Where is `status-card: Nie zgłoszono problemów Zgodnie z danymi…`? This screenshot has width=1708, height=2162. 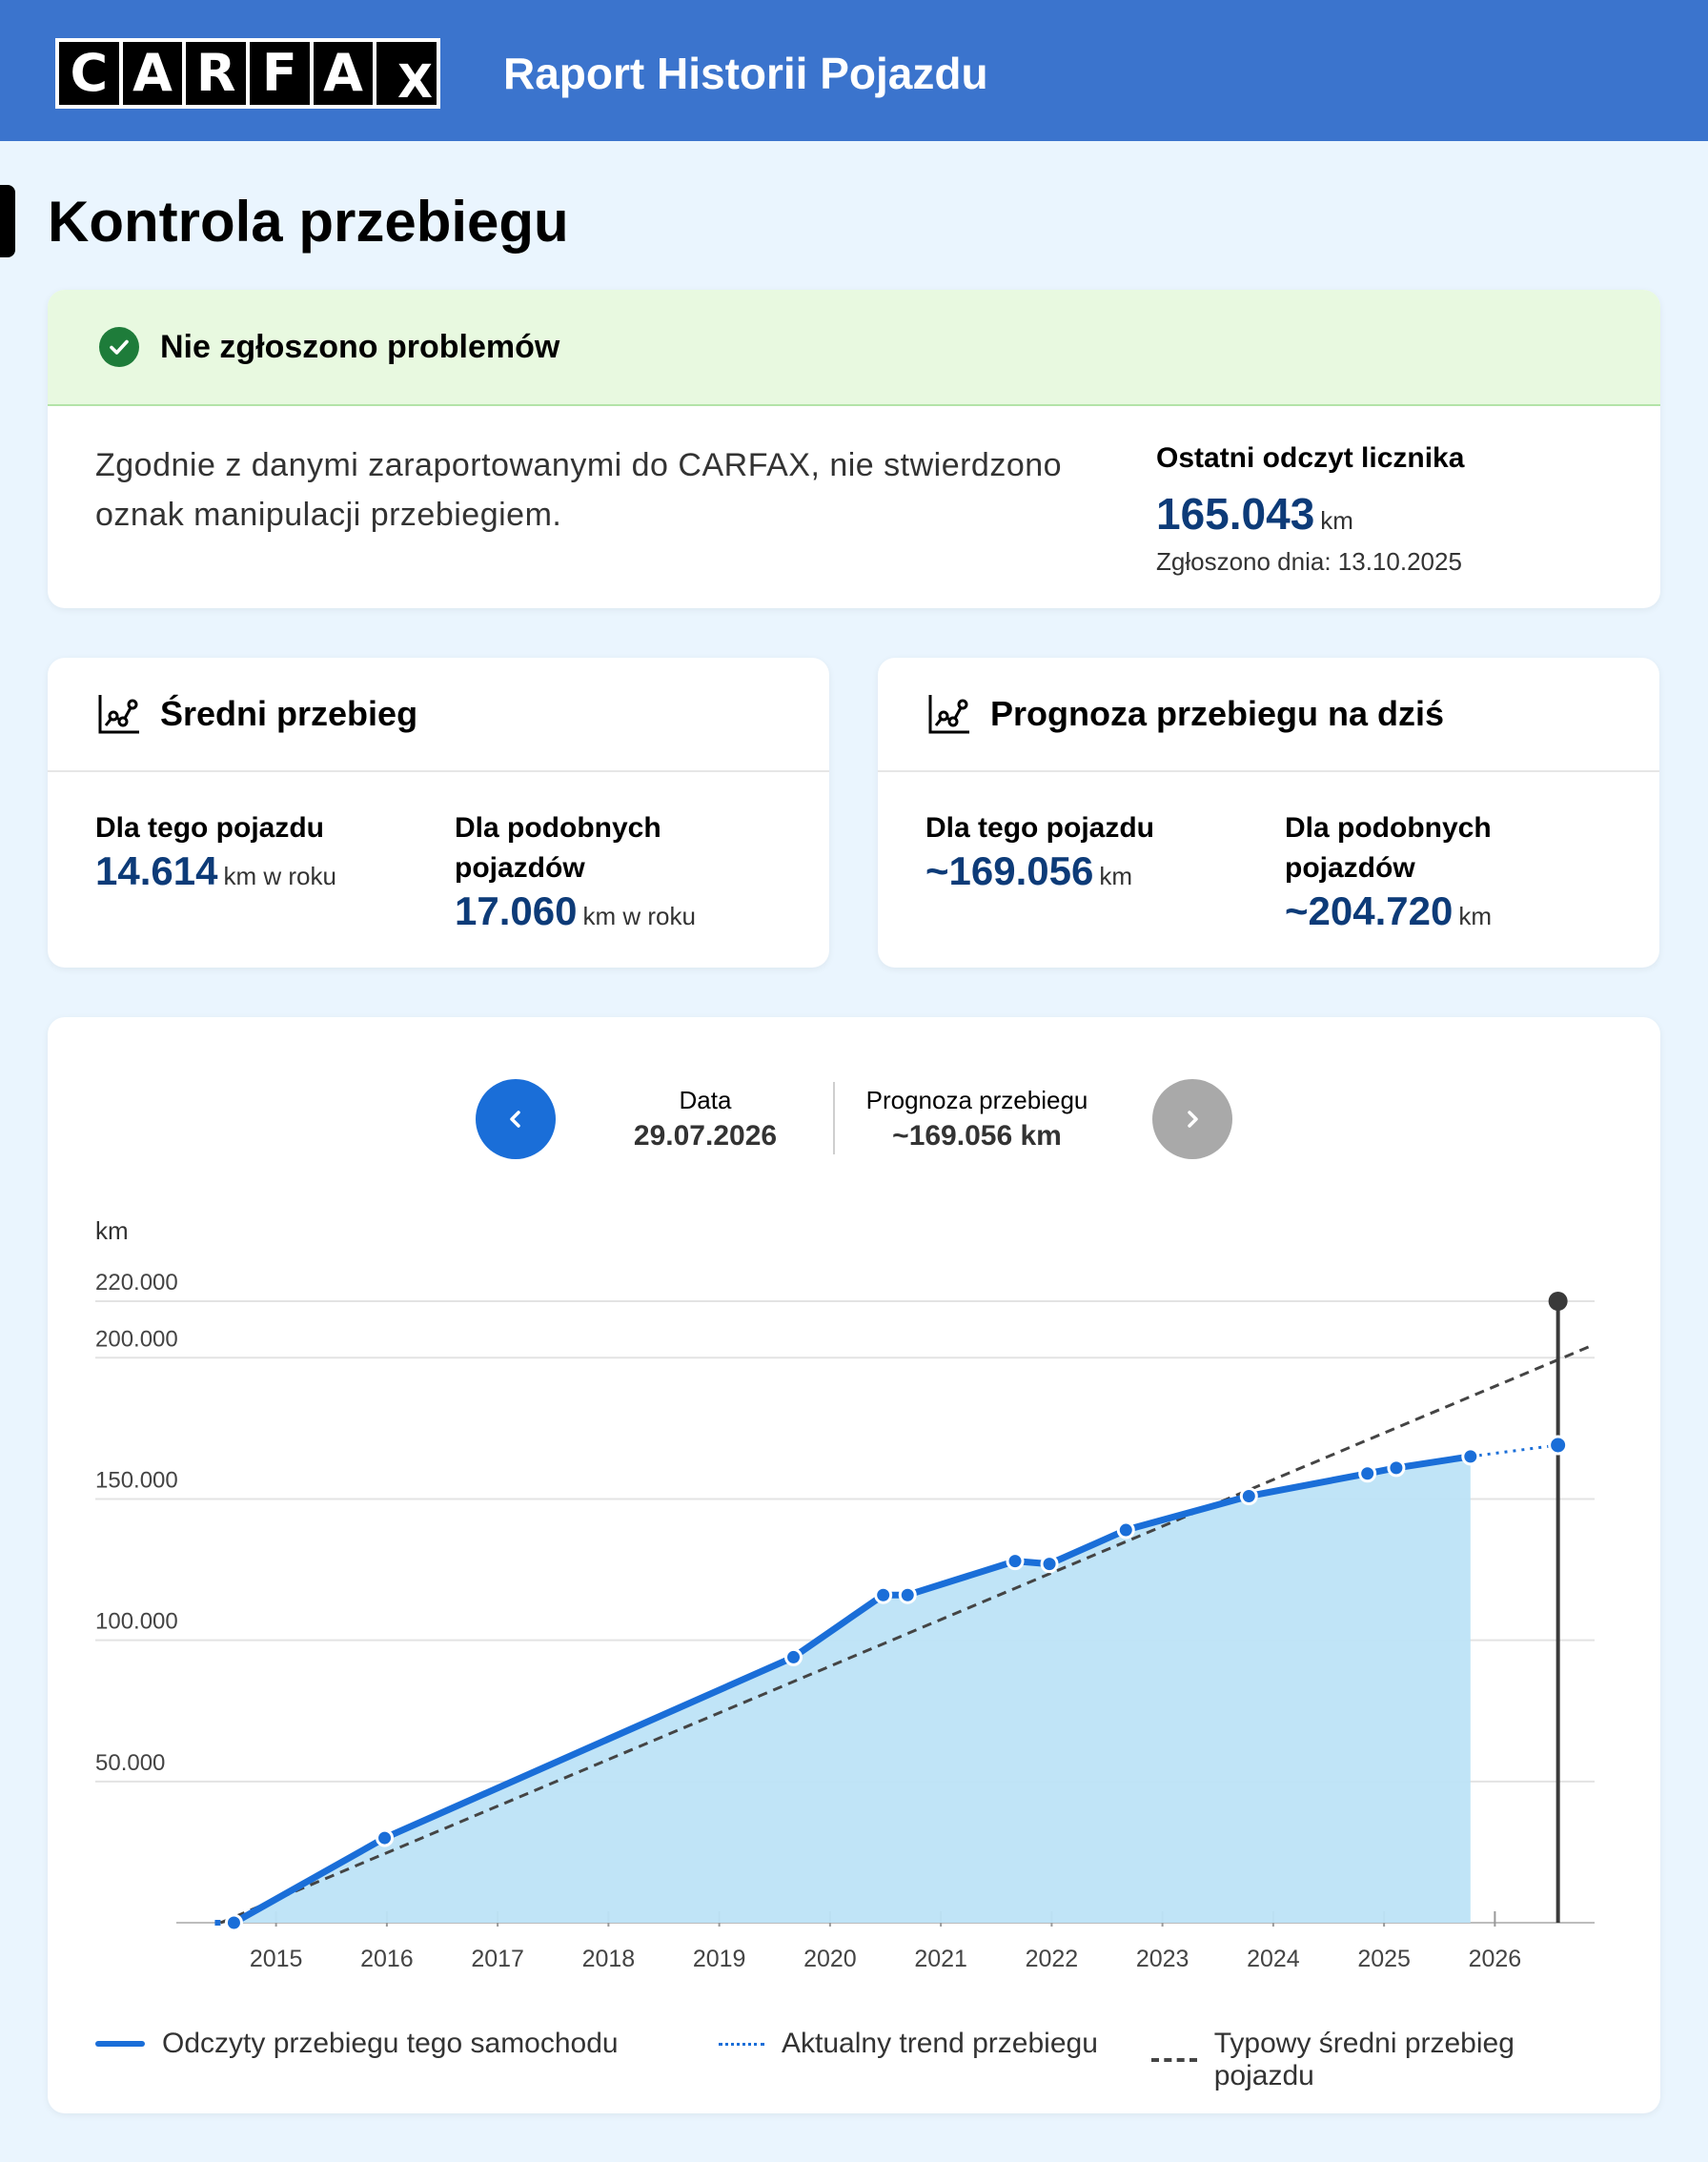 status-card: Nie zgłoszono problemów Zgodnie z danymi… is located at coordinates (854, 449).